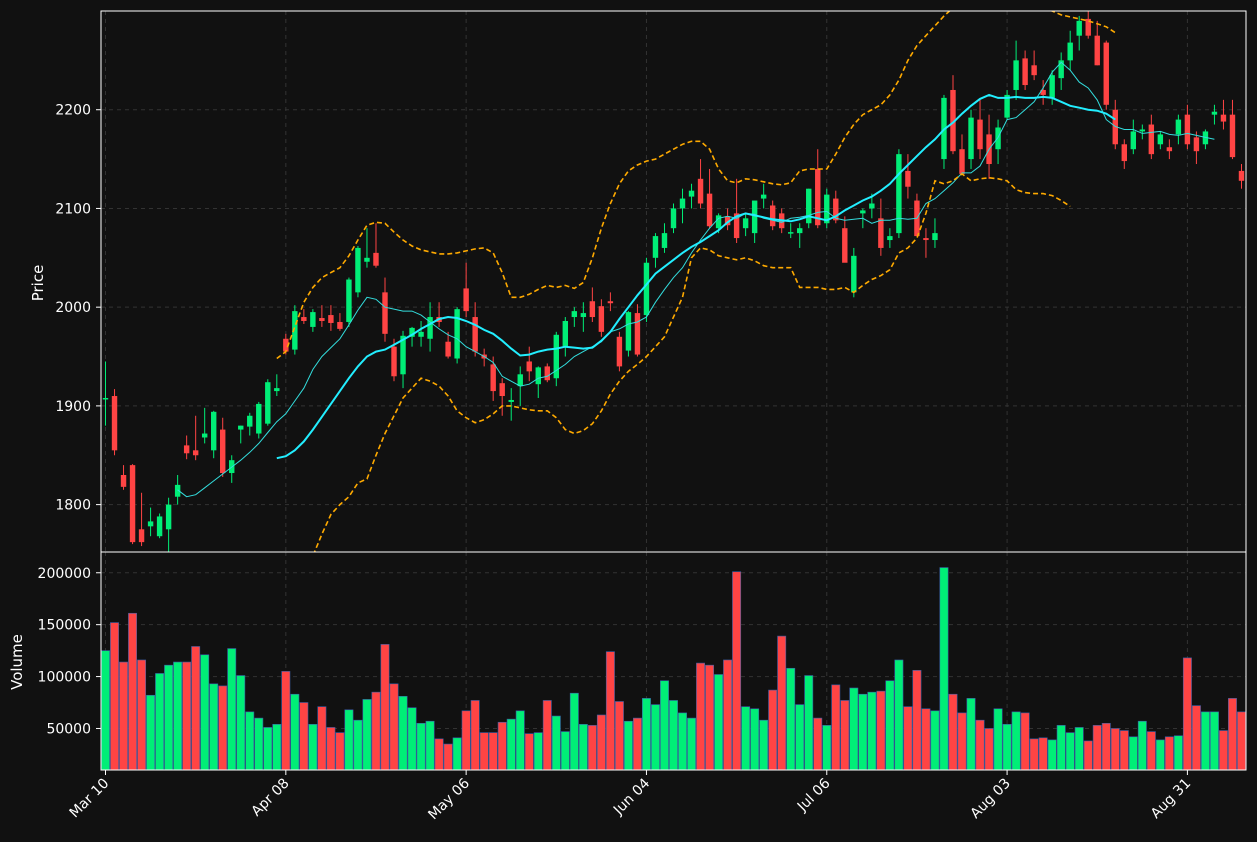  I want to click on price-tick-label: 2000, so click(73, 308).